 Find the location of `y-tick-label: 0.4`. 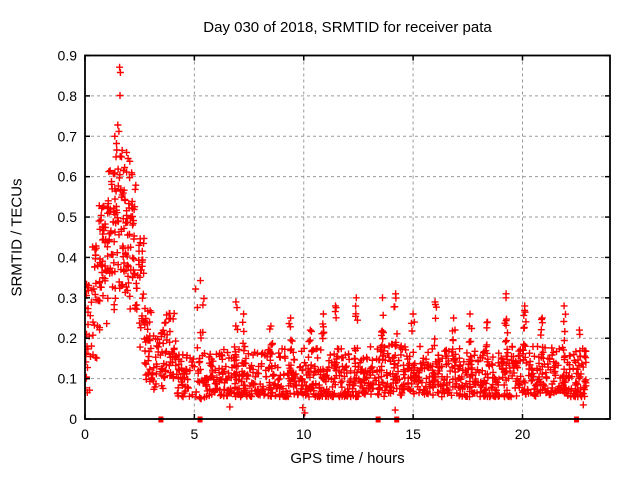

y-tick-label: 0.4 is located at coordinates (68, 257).